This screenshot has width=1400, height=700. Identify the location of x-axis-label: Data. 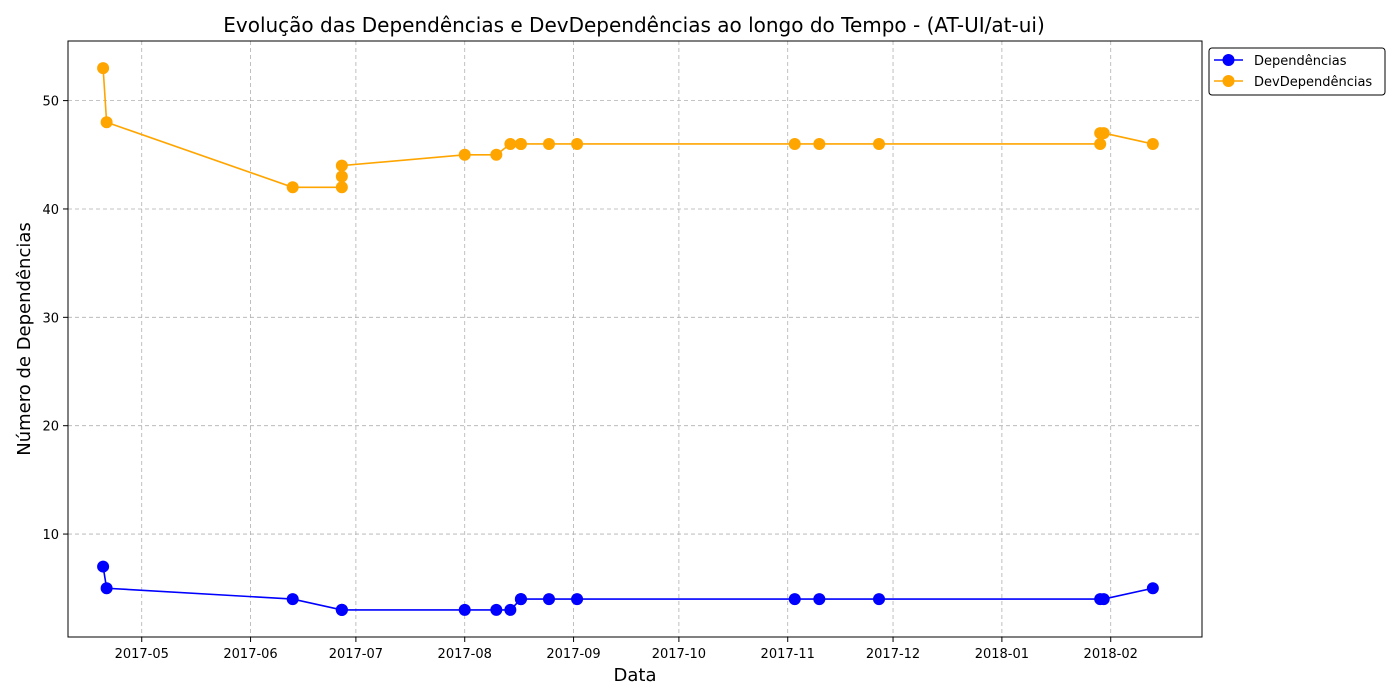
(635, 675).